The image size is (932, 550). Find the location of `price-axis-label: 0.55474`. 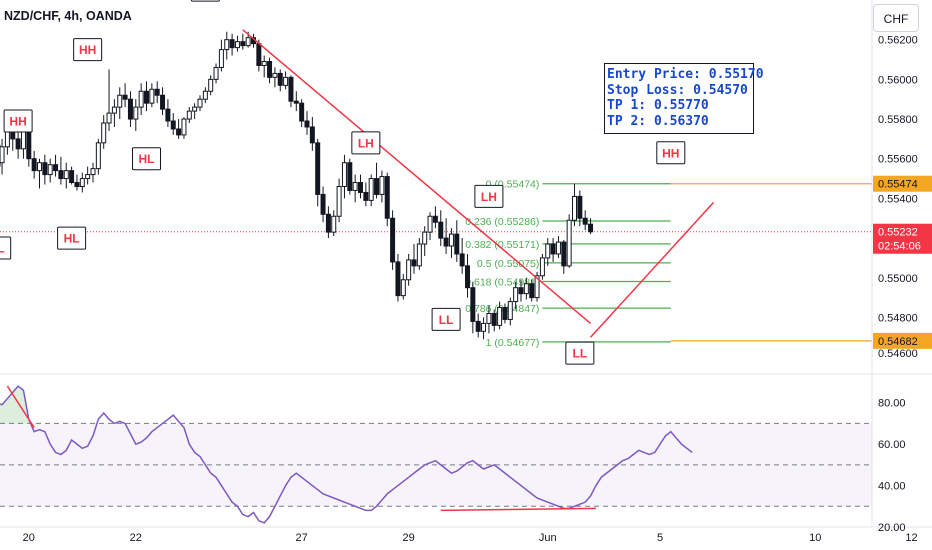

price-axis-label: 0.55474 is located at coordinates (902, 183).